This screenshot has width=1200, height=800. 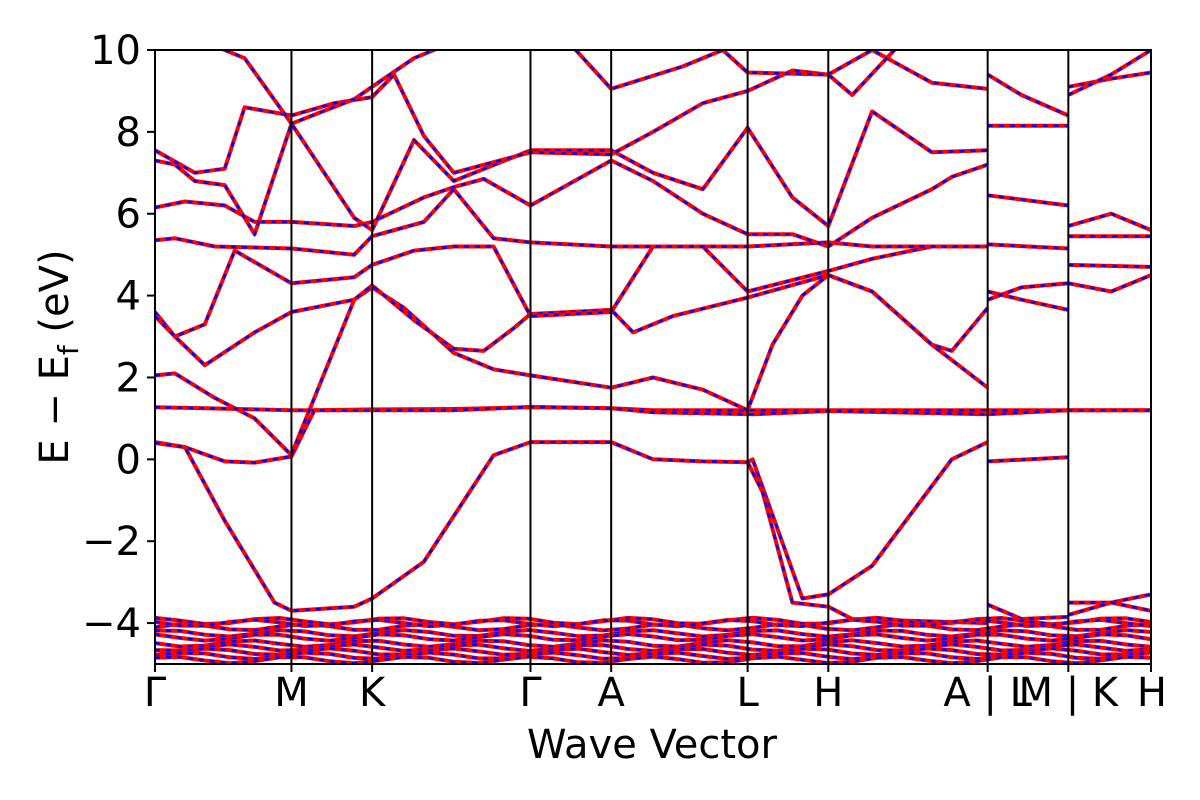 What do you see at coordinates (987, 693) in the screenshot?
I see `x-tick-label: A | L` at bounding box center [987, 693].